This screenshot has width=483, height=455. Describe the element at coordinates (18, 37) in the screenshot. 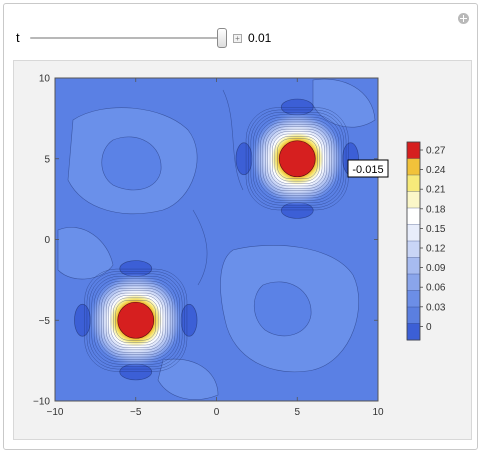

I see `parameter-label: t` at that location.